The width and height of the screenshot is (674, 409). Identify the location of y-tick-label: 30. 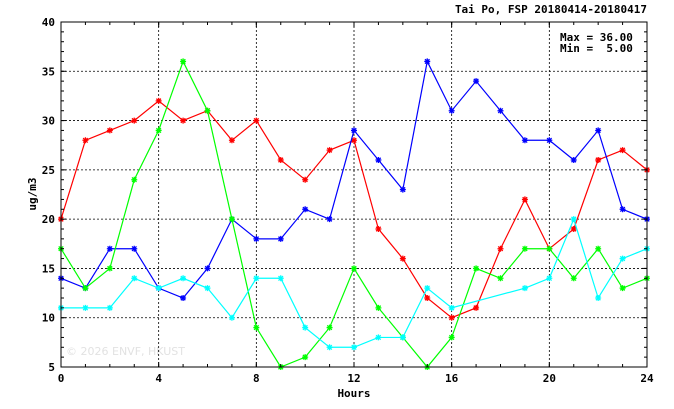
(48, 121).